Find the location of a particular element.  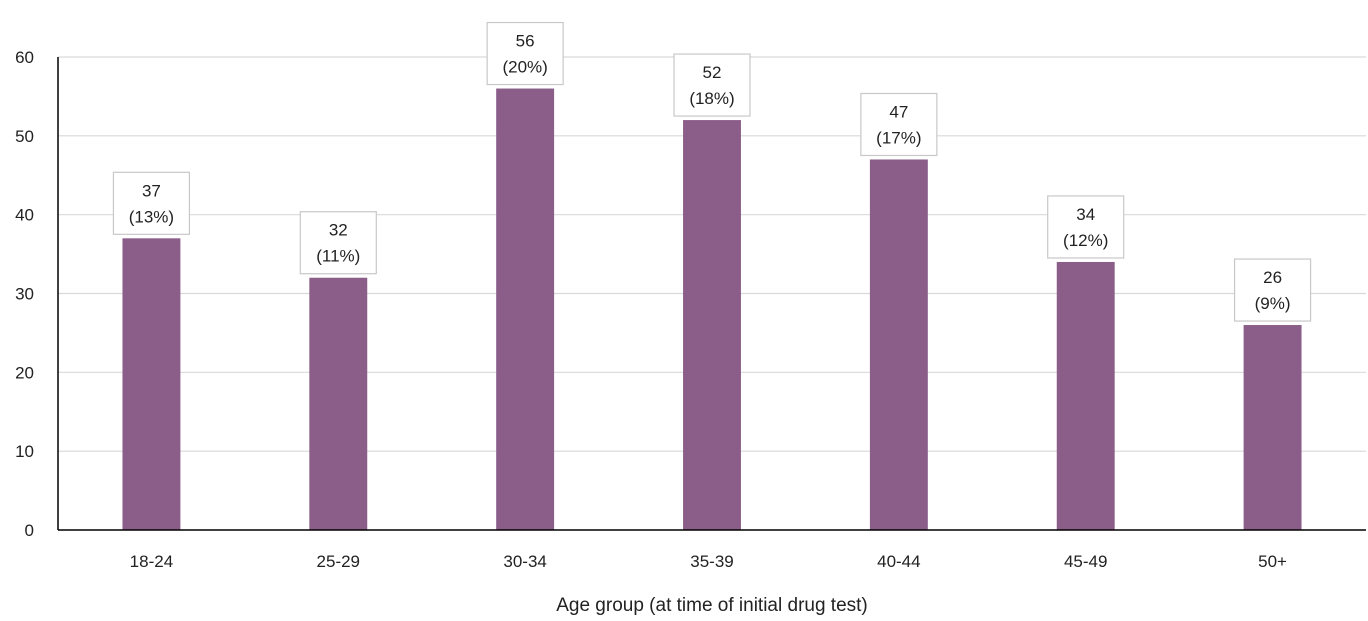

data-label: 47 (17%) is located at coordinates (899, 124).